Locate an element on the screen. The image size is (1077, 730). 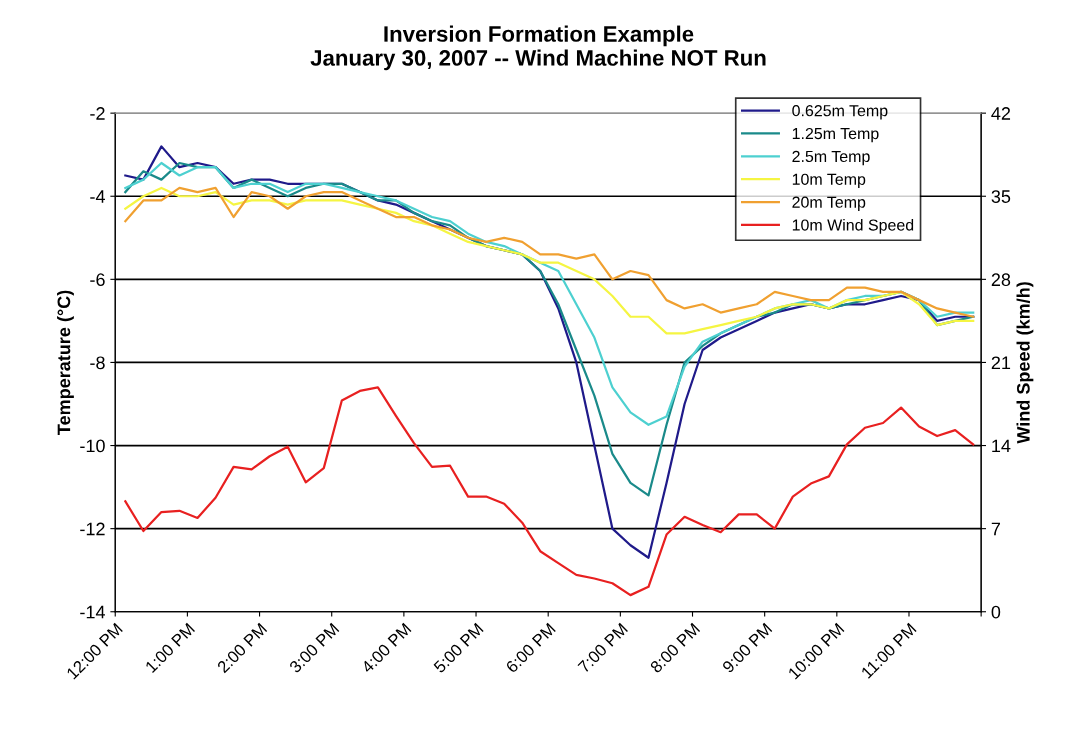
legend-label: 20m Temp is located at coordinates (829, 203).